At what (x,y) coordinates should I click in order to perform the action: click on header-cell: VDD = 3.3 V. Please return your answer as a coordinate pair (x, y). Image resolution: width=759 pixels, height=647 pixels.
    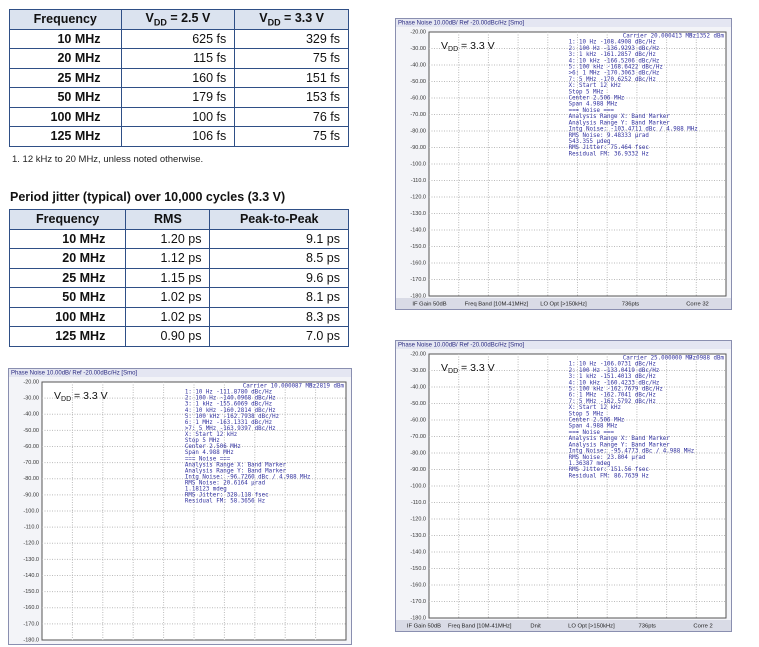
    Looking at the image, I should click on (291, 19).